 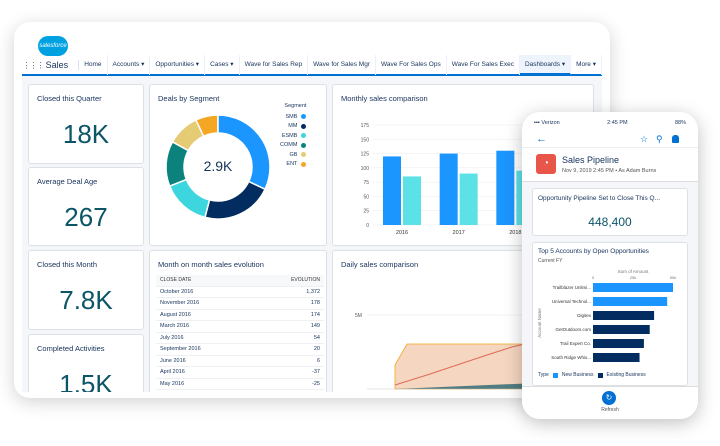 What do you see at coordinates (366, 212) in the screenshot?
I see `y-tick-label: 25` at bounding box center [366, 212].